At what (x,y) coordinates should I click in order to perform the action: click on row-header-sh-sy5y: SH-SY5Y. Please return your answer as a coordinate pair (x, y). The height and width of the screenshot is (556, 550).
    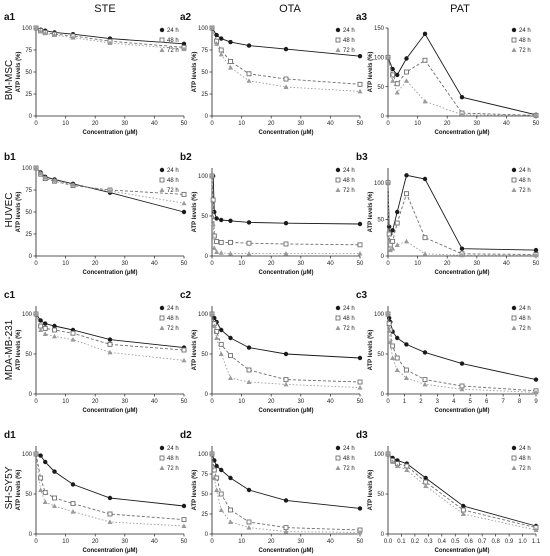
    Looking at the image, I should click on (9, 487).